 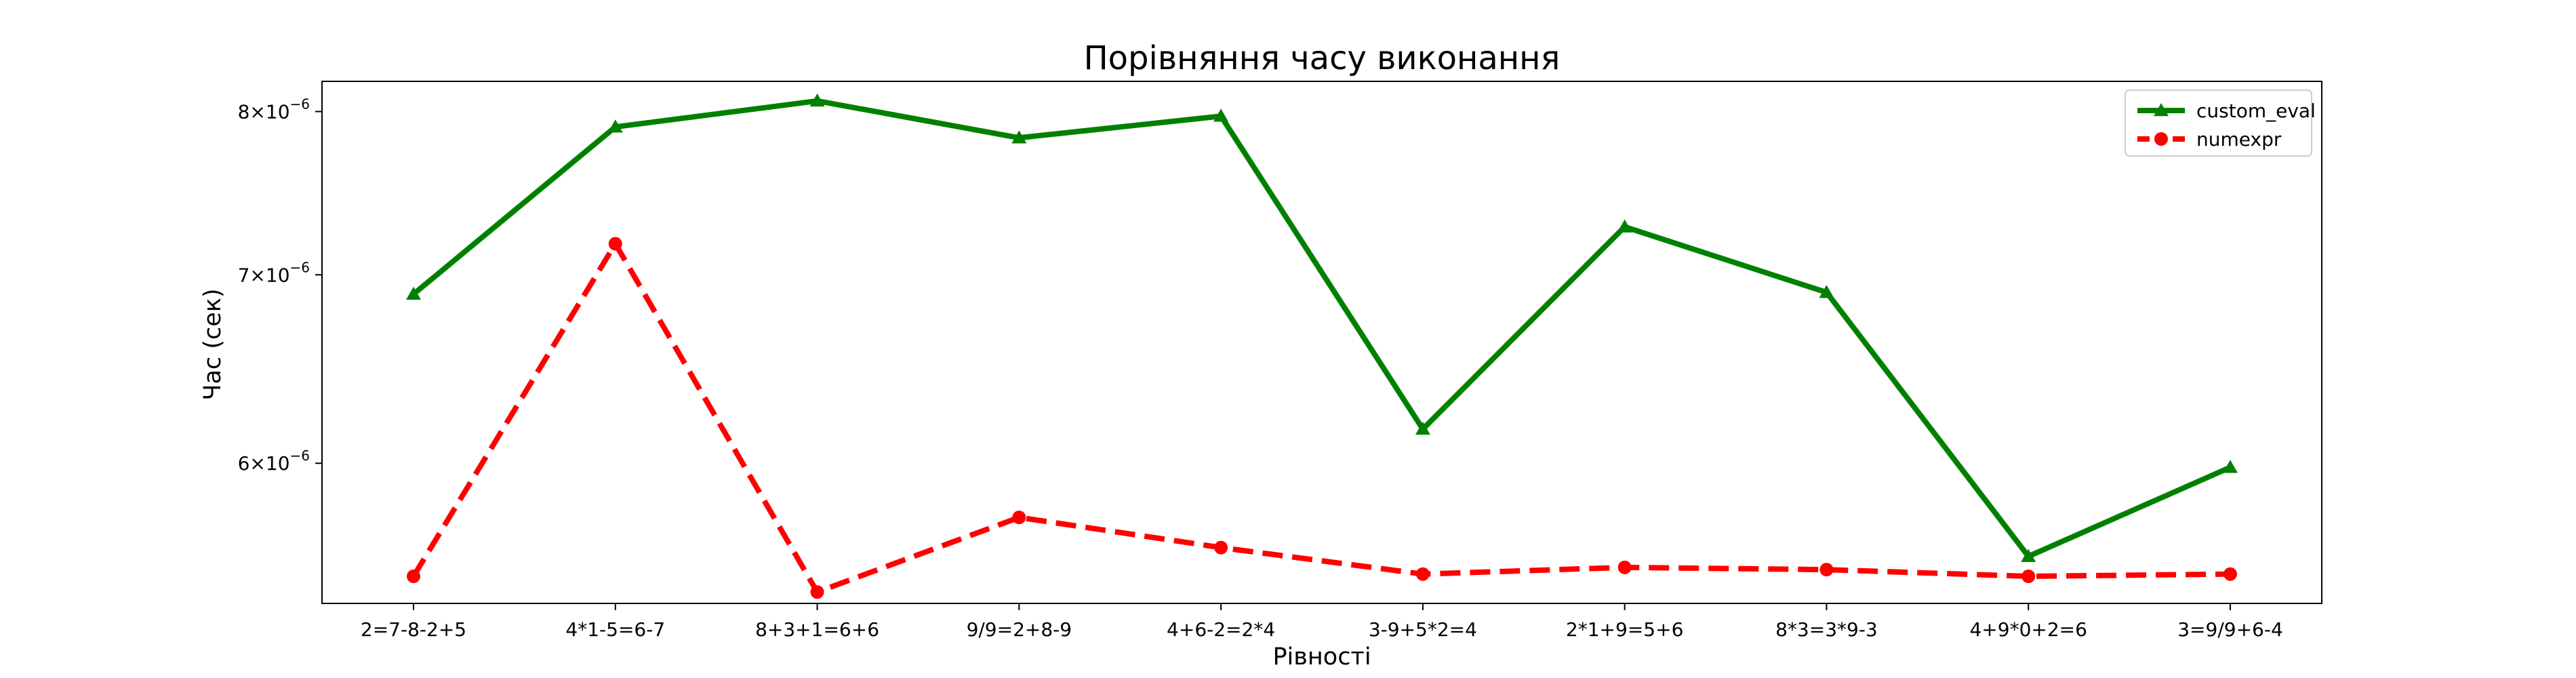 I want to click on legend-marker-numexpr, so click(x=2161, y=139).